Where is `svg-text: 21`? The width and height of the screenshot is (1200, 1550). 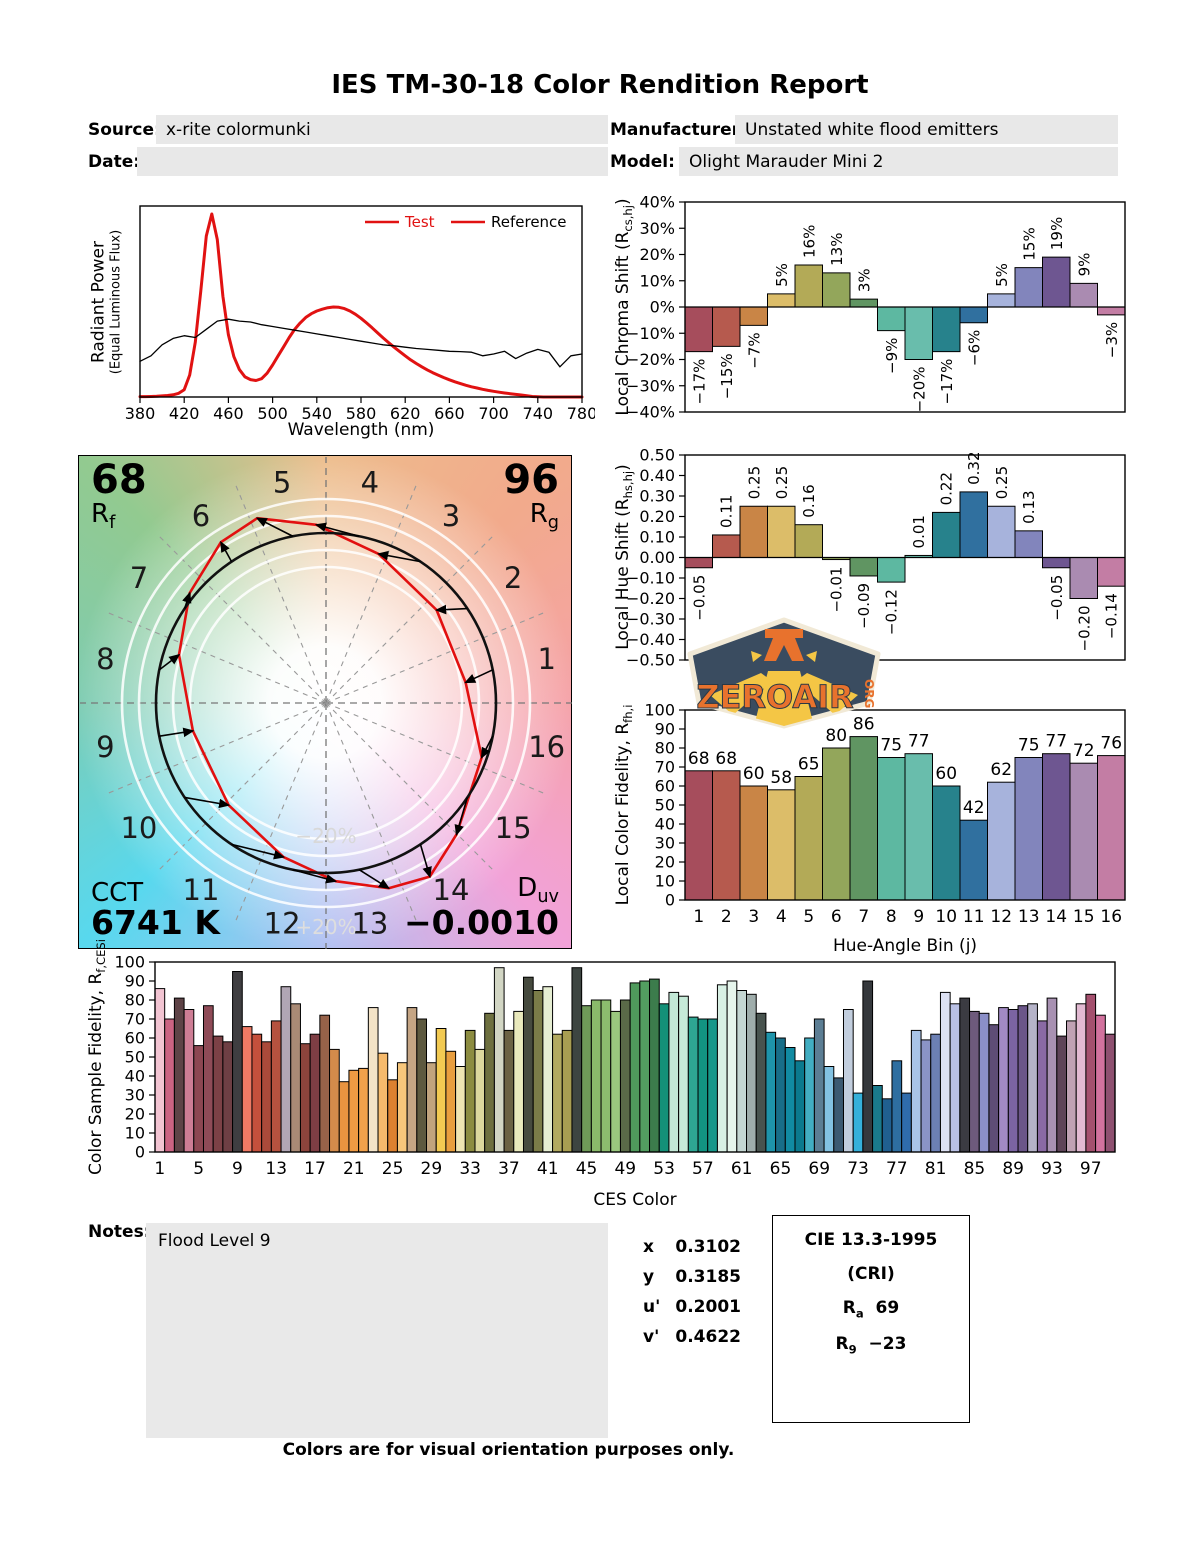
svg-text: 21 is located at coordinates (354, 1169).